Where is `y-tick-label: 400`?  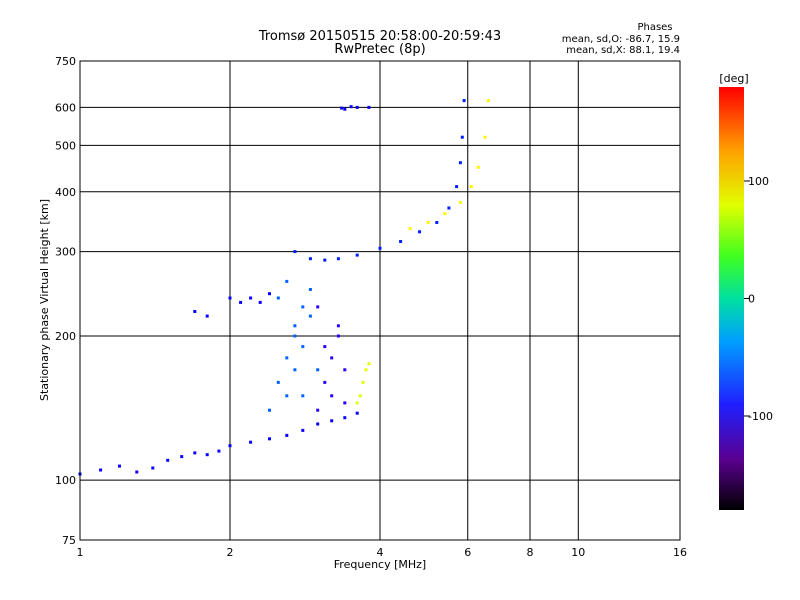 y-tick-label: 400 is located at coordinates (65, 192).